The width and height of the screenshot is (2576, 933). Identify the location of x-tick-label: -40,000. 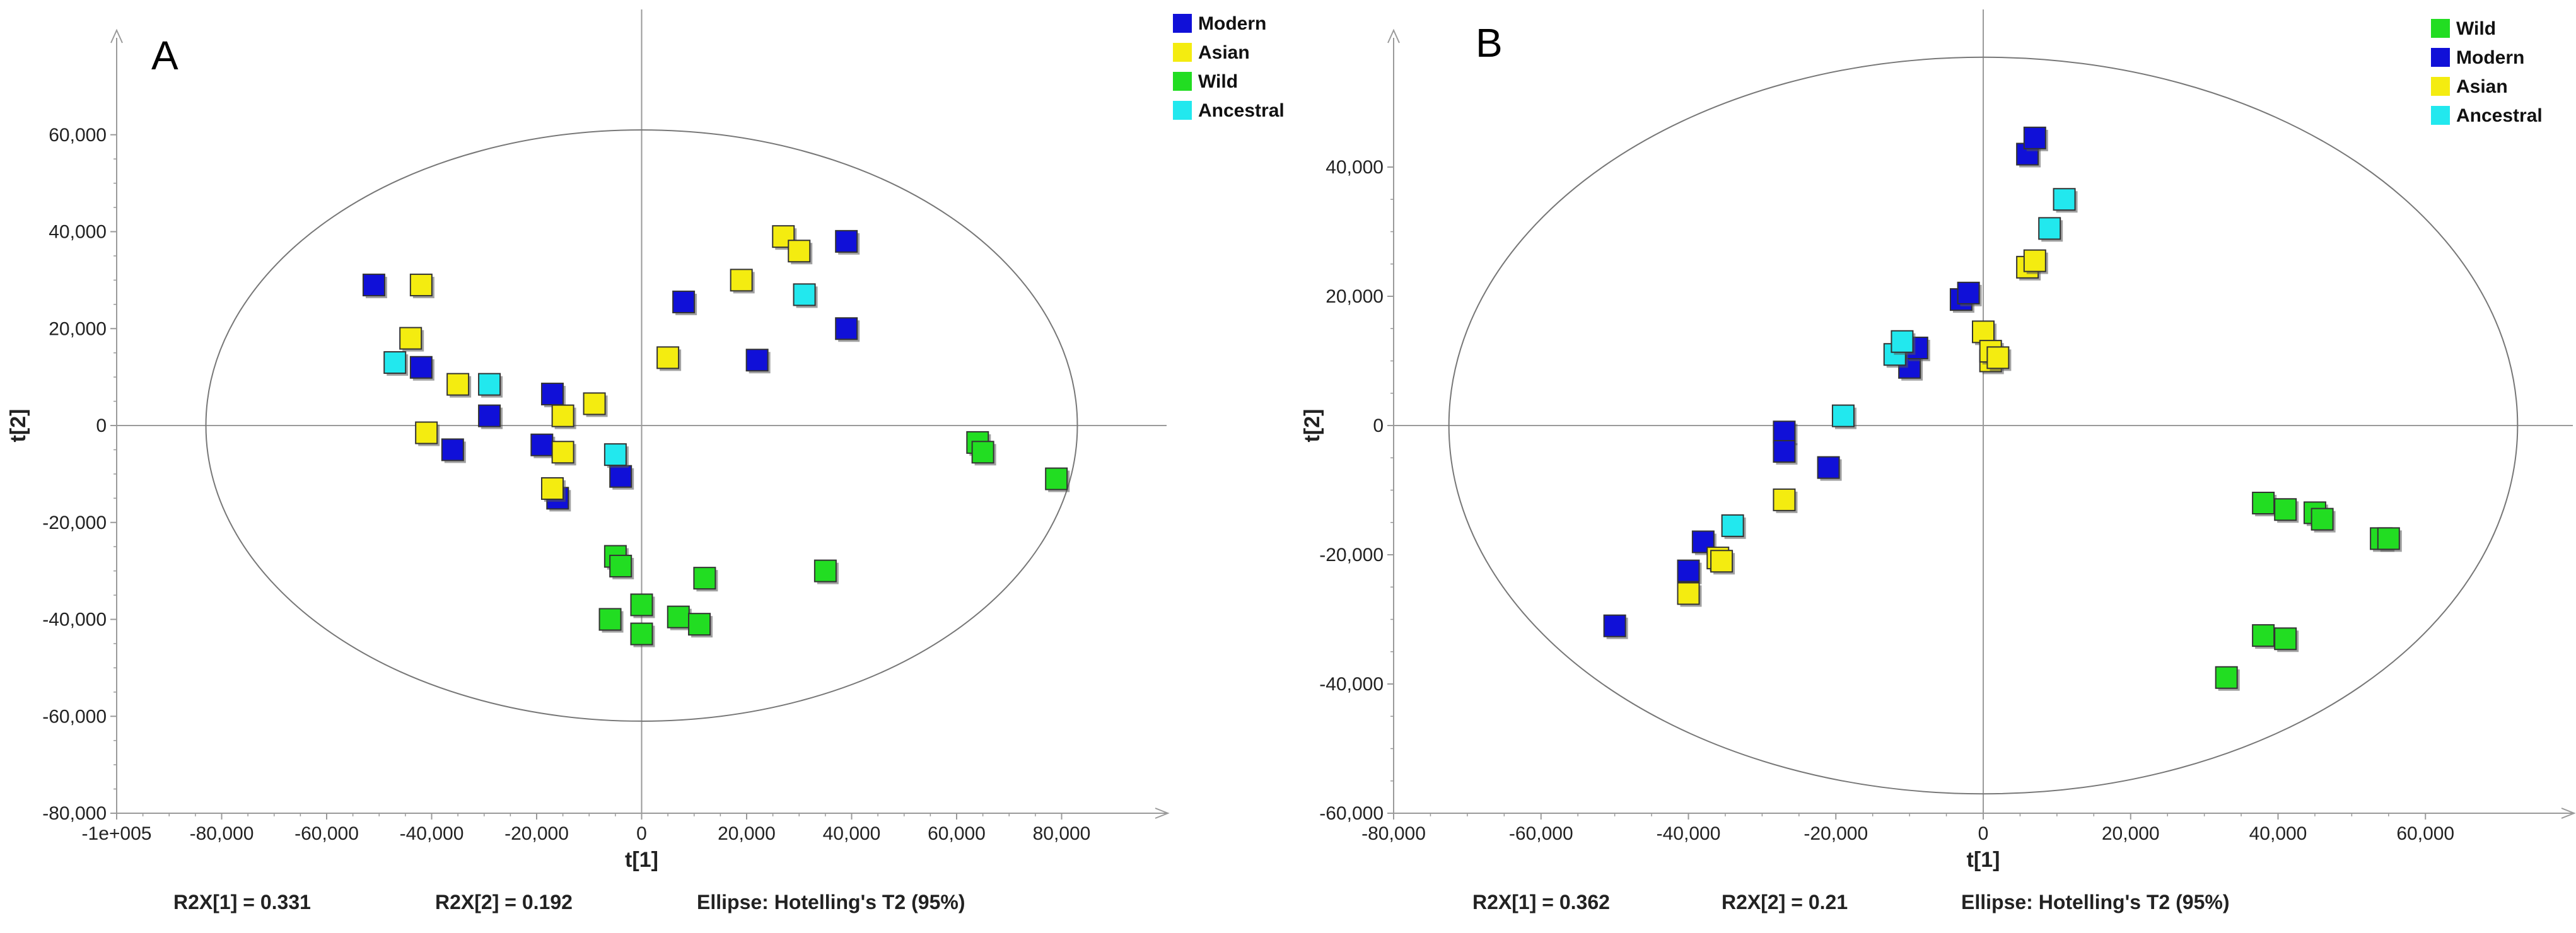
(1689, 833).